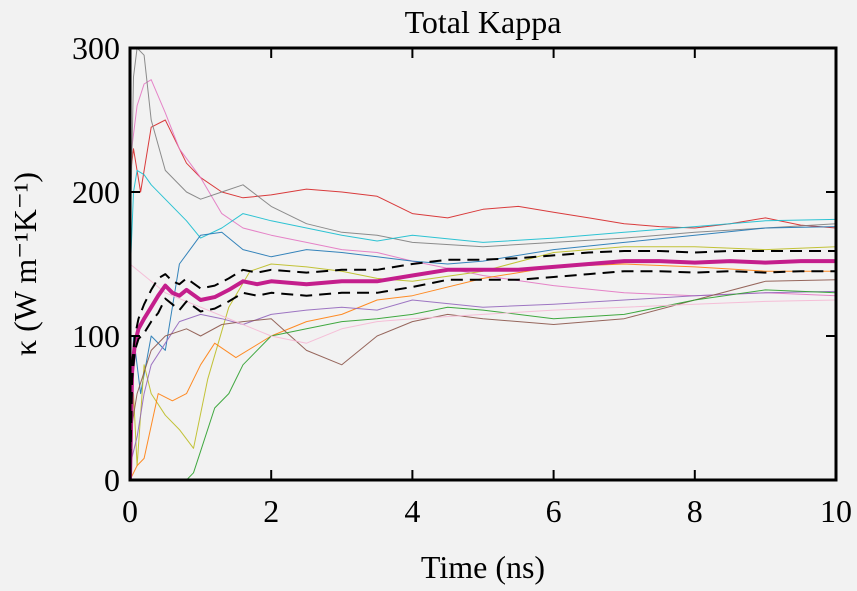  What do you see at coordinates (554, 511) in the screenshot?
I see `x-tick-label: 6` at bounding box center [554, 511].